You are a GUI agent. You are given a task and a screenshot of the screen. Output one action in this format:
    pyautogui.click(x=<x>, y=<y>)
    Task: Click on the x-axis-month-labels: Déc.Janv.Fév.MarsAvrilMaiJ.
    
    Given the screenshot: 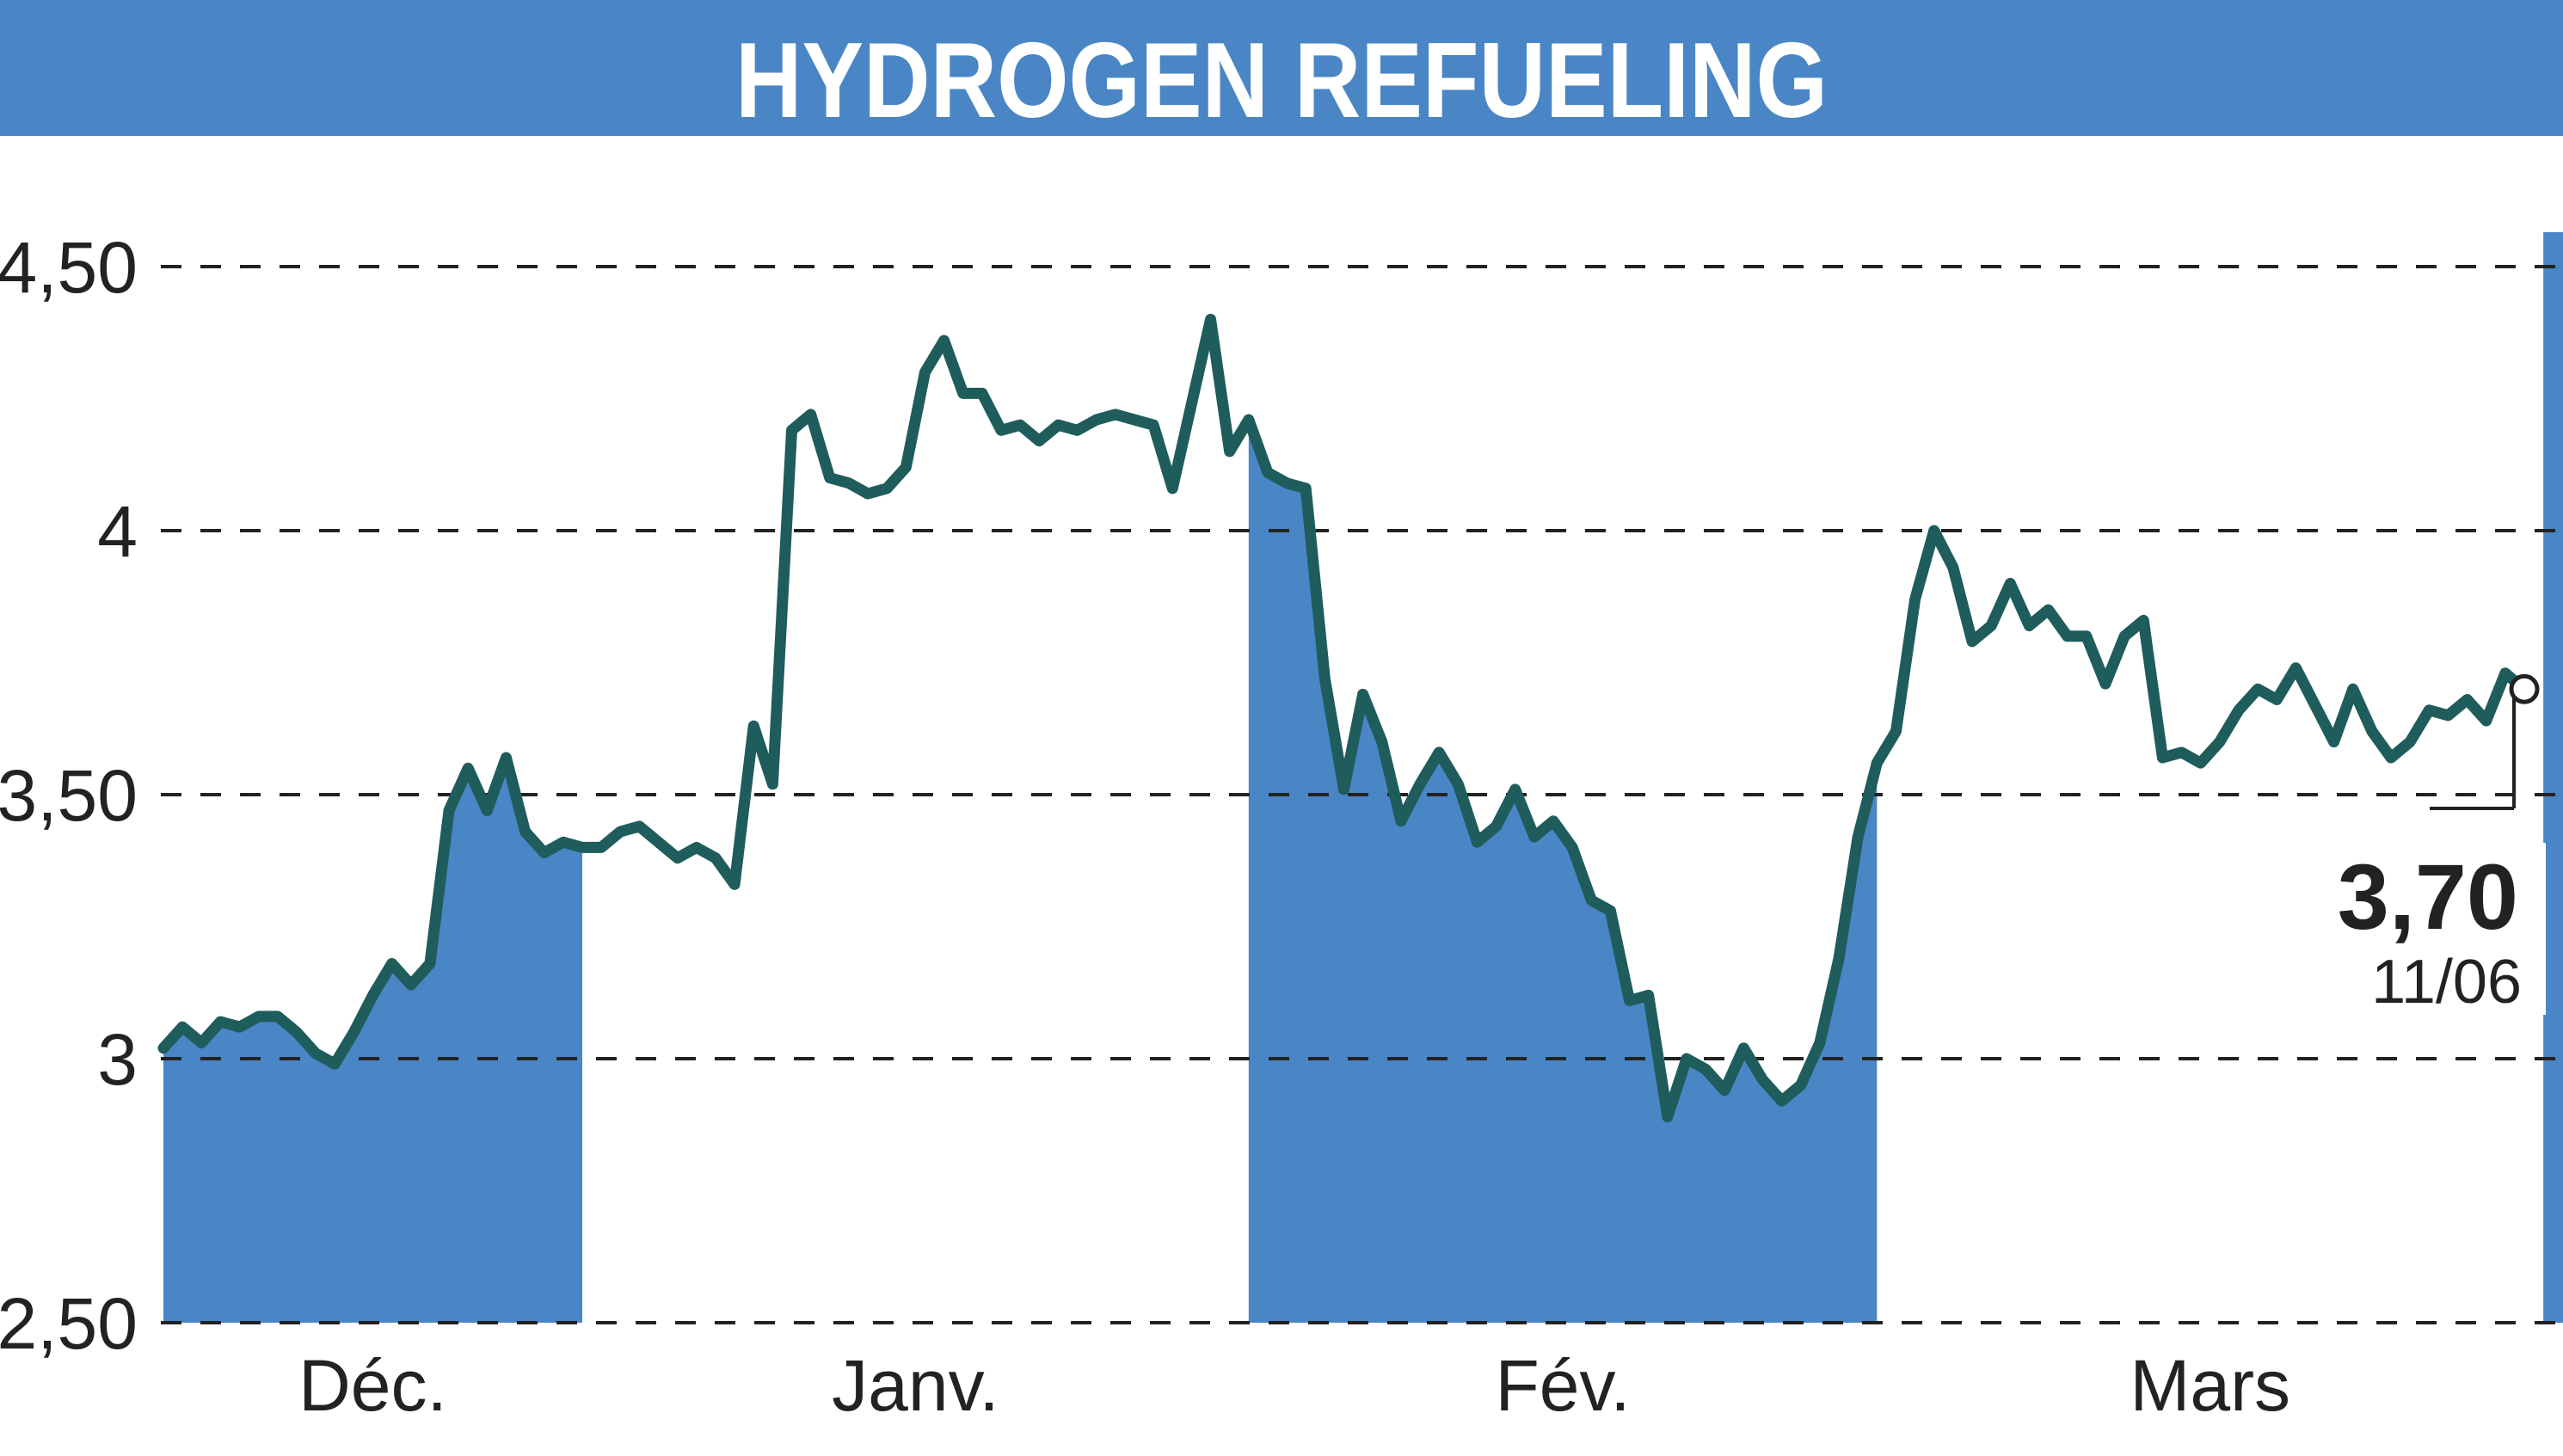 What is the action you would take?
    pyautogui.click(x=1294, y=1386)
    